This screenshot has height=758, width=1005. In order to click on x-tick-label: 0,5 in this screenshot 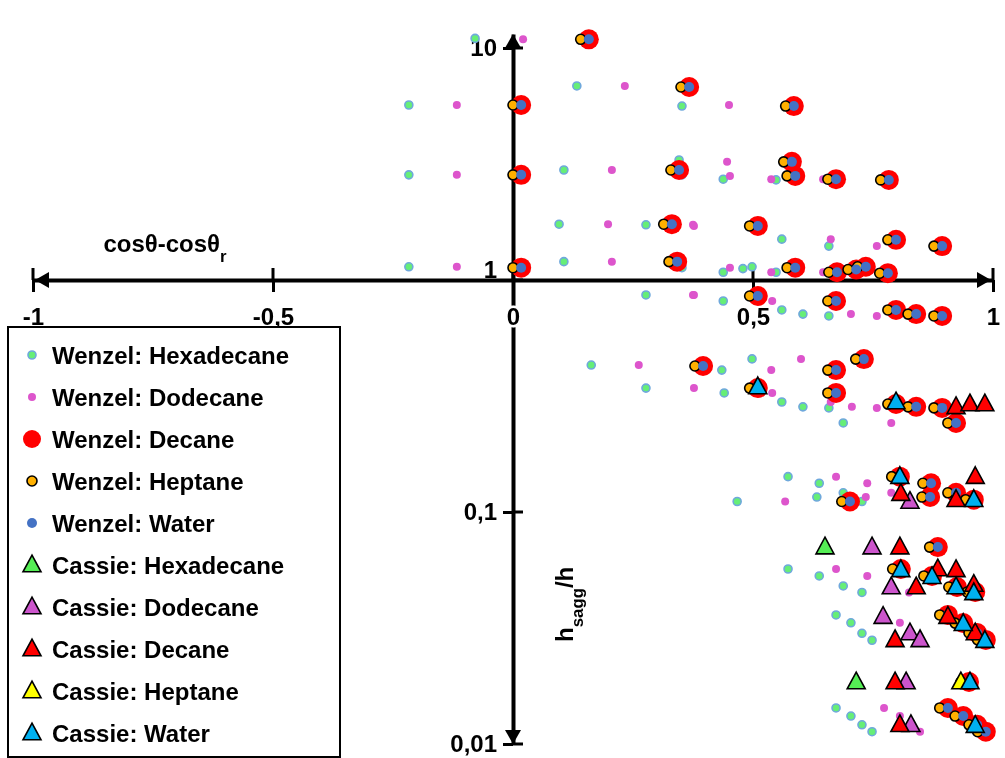, I will do `click(753, 317)`.